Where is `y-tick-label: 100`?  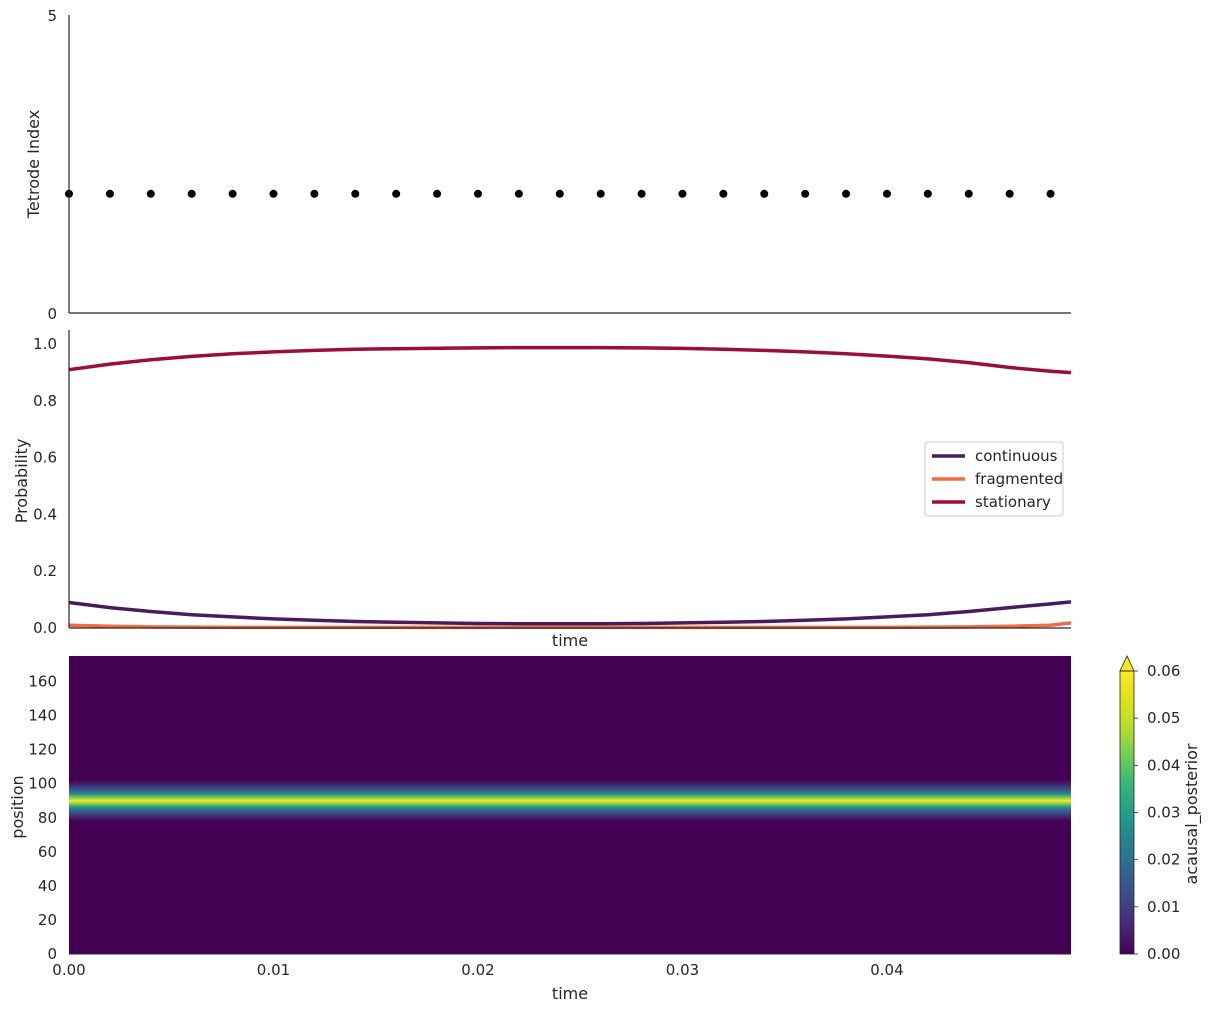 y-tick-label: 100 is located at coordinates (42, 784).